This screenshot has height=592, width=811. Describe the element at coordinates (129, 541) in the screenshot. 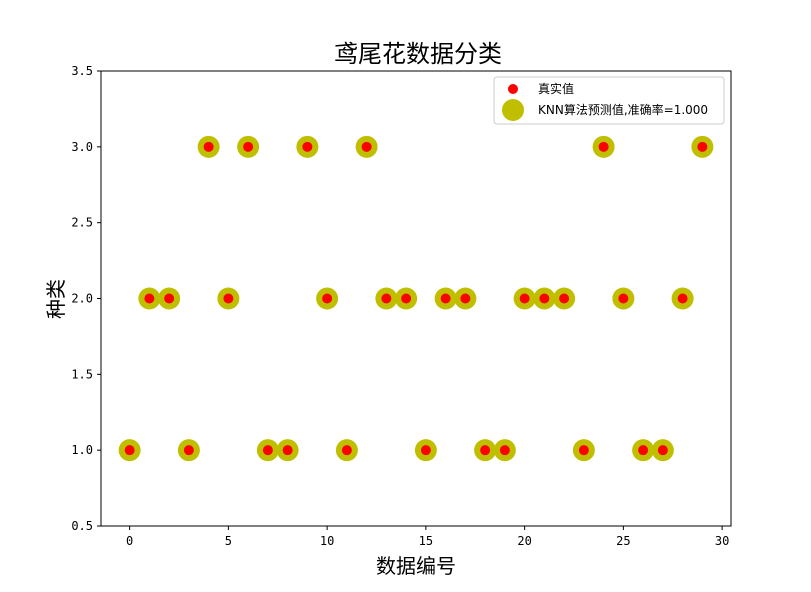

I see `x-tick-label: 0` at that location.